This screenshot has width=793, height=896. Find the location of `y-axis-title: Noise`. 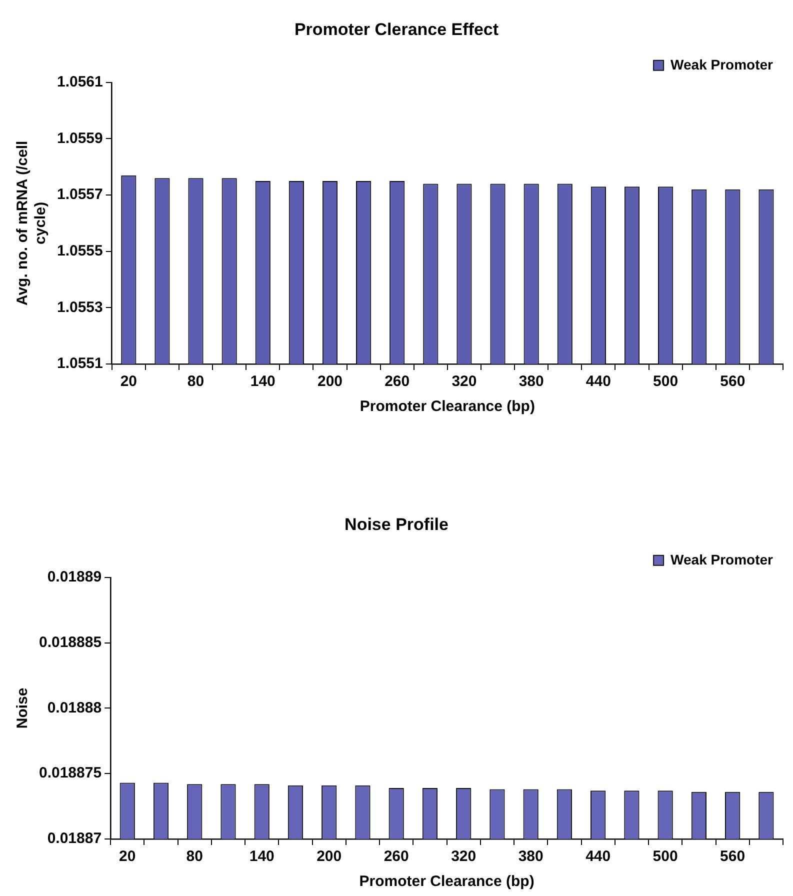

y-axis-title: Noise is located at coordinates (23, 708).